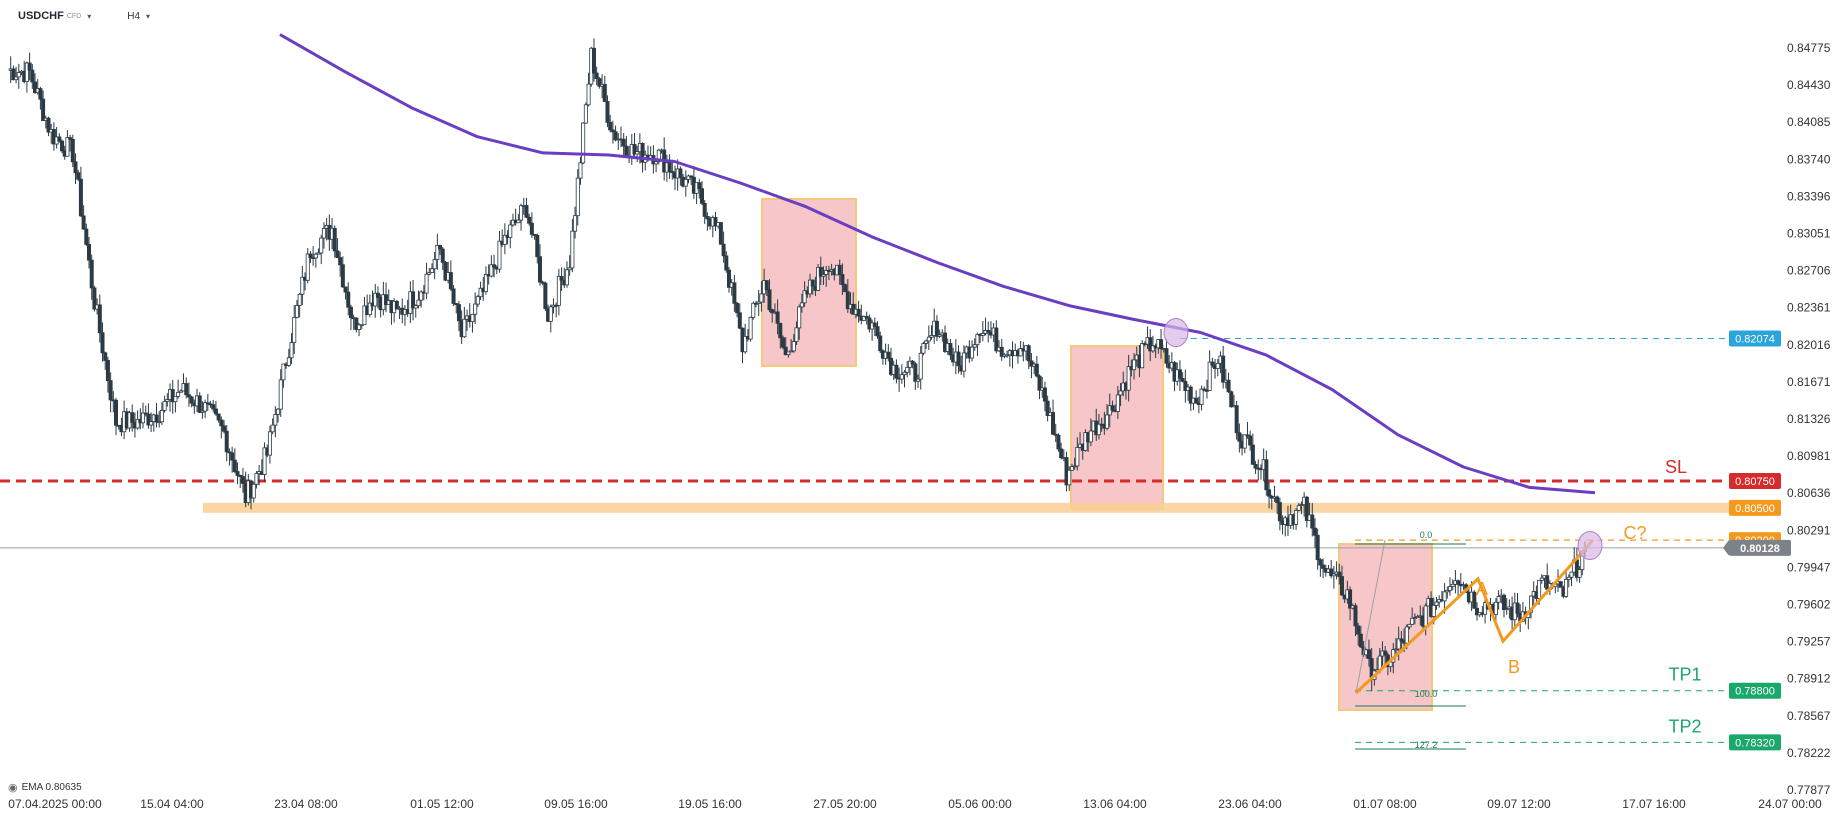 This screenshot has height=816, width=1837. What do you see at coordinates (1809, 159) in the screenshot?
I see `y-tick-label: 0.83740` at bounding box center [1809, 159].